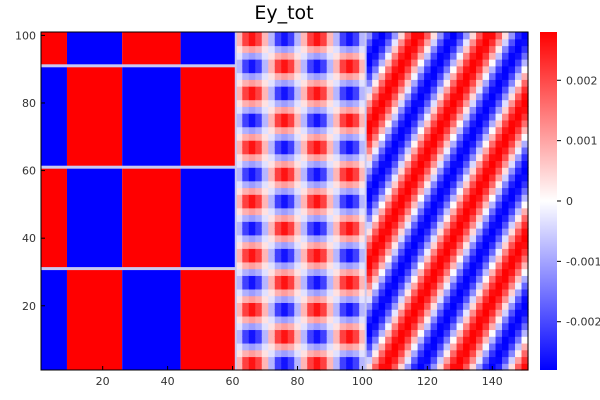 The width and height of the screenshot is (600, 400). I want to click on region-boundary, so click(365, 201).